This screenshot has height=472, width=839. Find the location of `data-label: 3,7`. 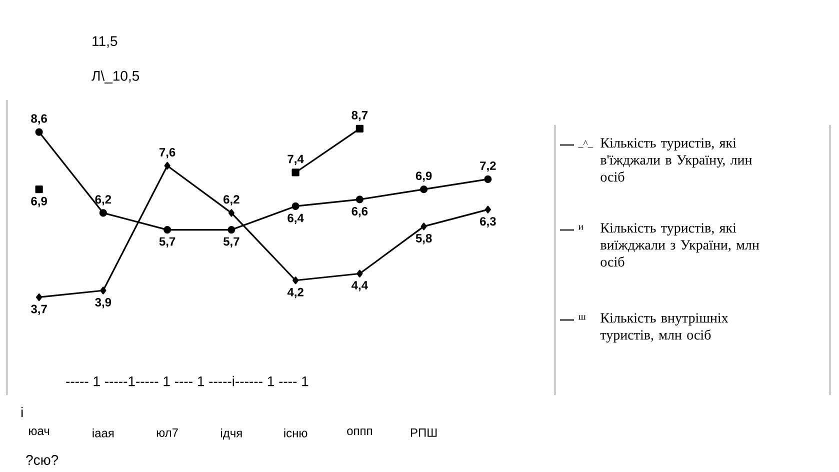

data-label: 3,7 is located at coordinates (39, 309).